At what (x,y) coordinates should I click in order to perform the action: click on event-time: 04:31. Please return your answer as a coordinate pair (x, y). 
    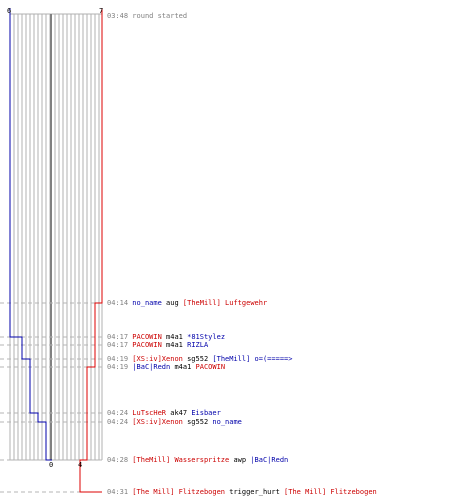
    Looking at the image, I should click on (120, 492).